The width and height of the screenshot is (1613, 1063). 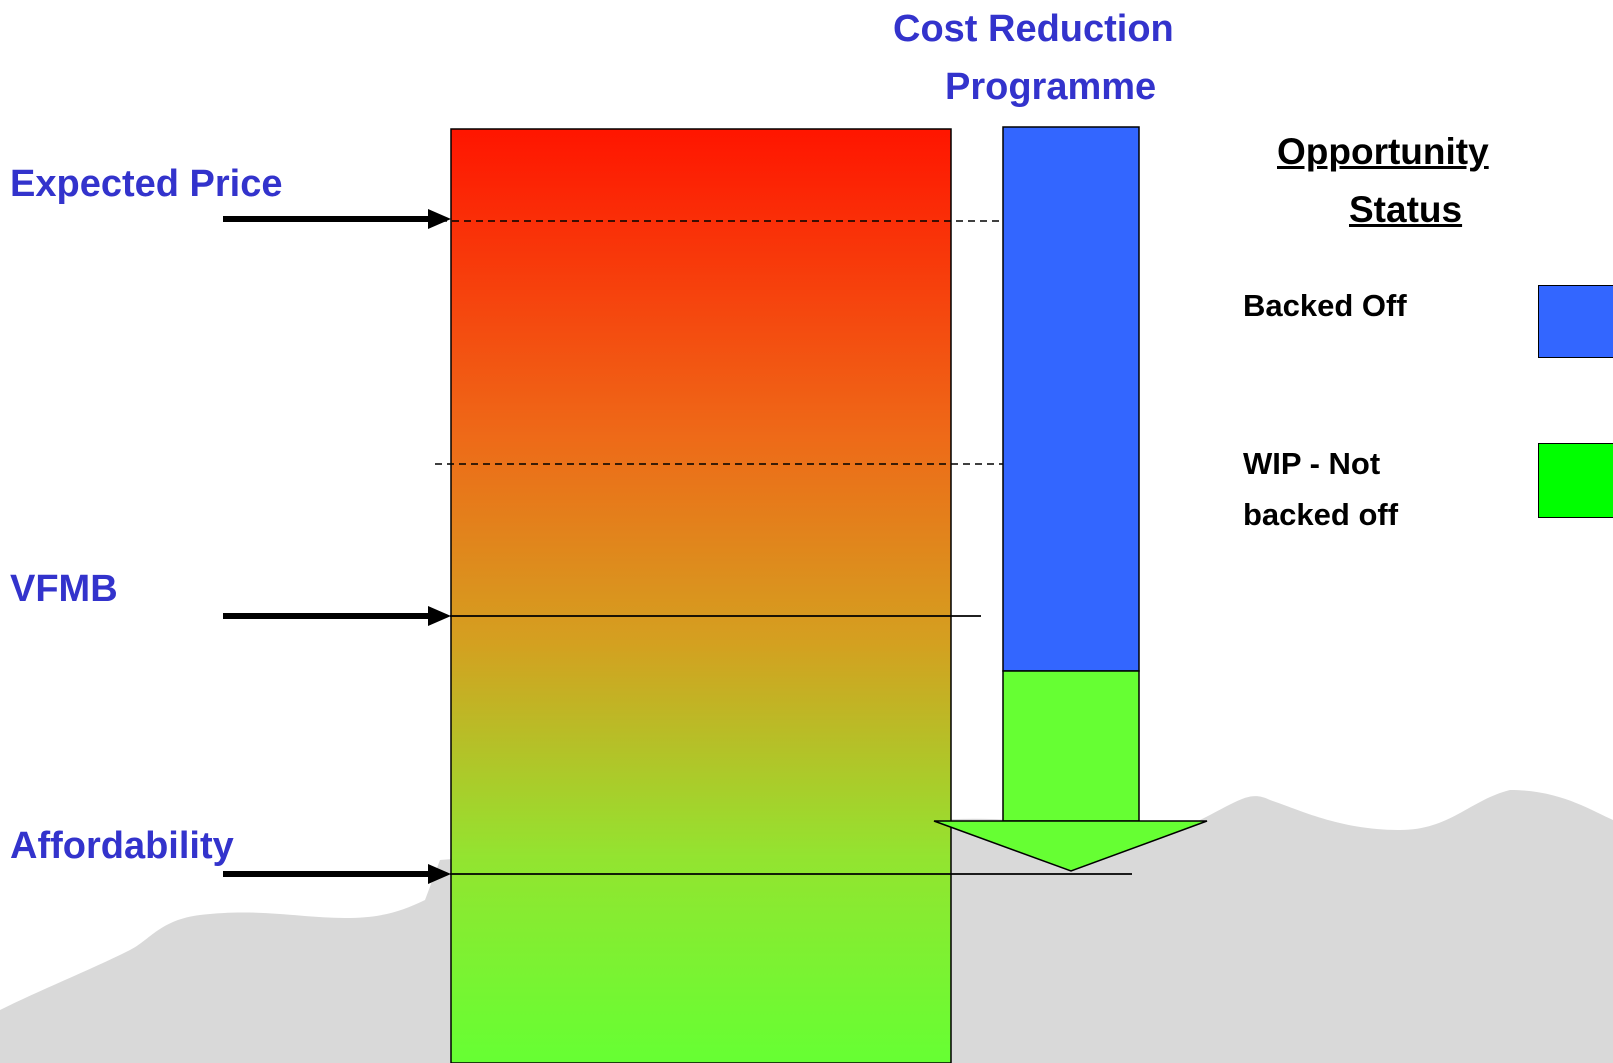 I want to click on programme-backed-off-segment, so click(x=1071, y=399).